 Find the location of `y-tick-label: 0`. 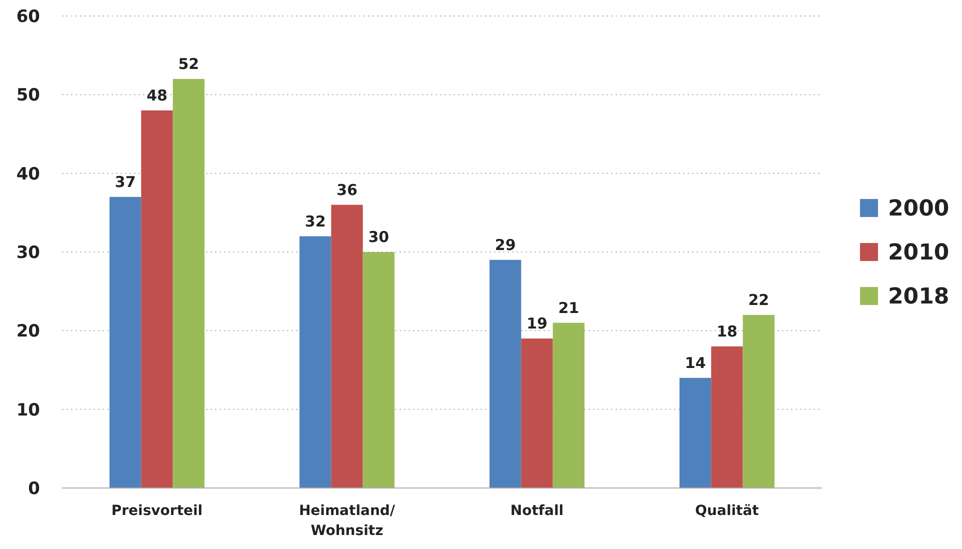

y-tick-label: 0 is located at coordinates (34, 488).